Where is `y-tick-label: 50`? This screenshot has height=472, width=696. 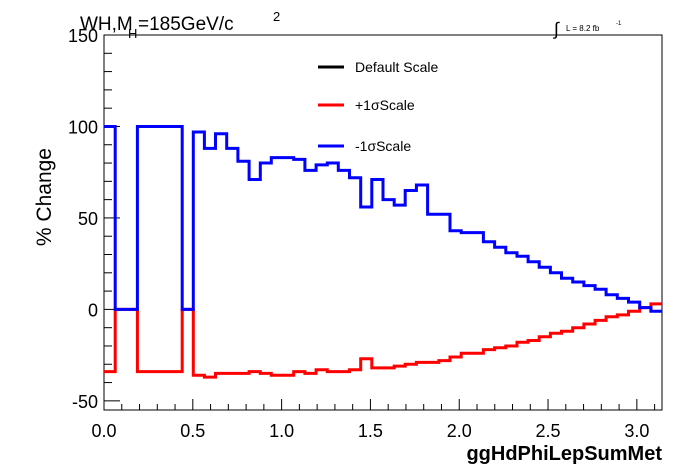 y-tick-label: 50 is located at coordinates (88, 219).